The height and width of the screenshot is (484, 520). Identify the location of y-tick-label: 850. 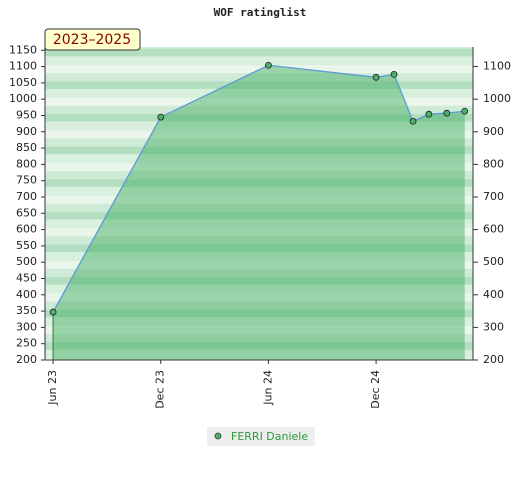
(26, 147).